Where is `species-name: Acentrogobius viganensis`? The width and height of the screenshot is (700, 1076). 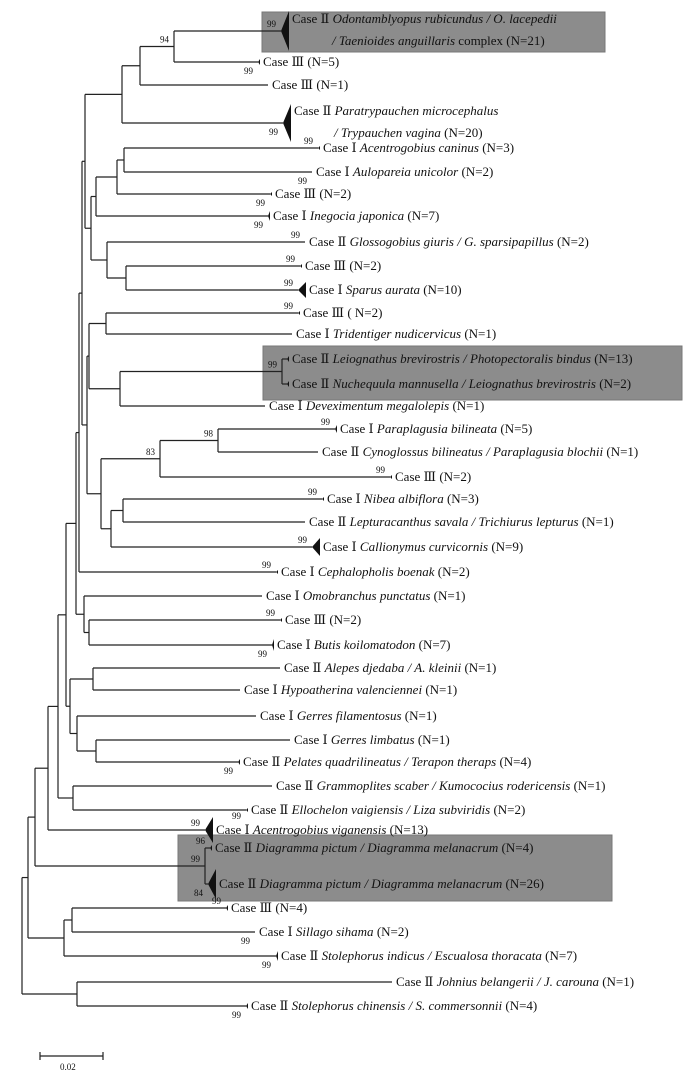
species-name: Acentrogobius viganensis is located at coordinates (321, 829).